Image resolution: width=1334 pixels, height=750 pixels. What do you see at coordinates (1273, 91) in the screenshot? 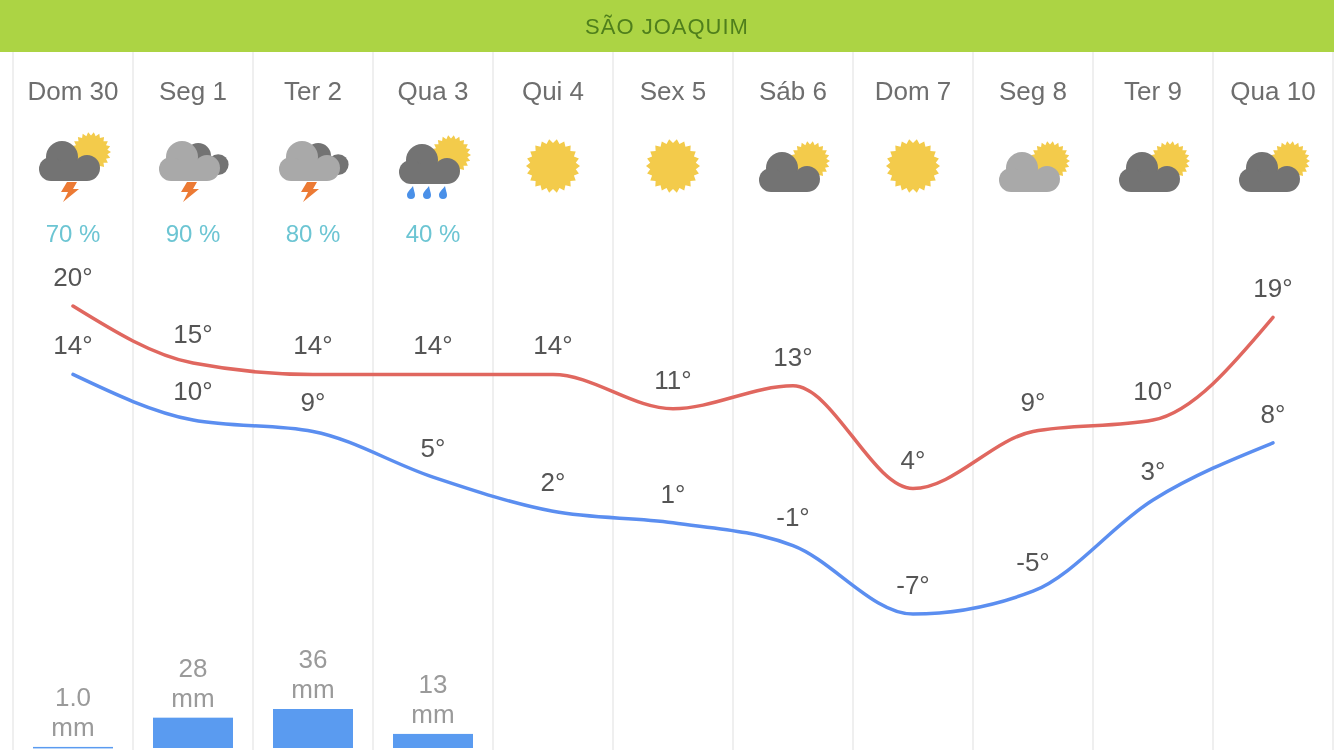
I see `x-tick-label: Qua 10` at bounding box center [1273, 91].